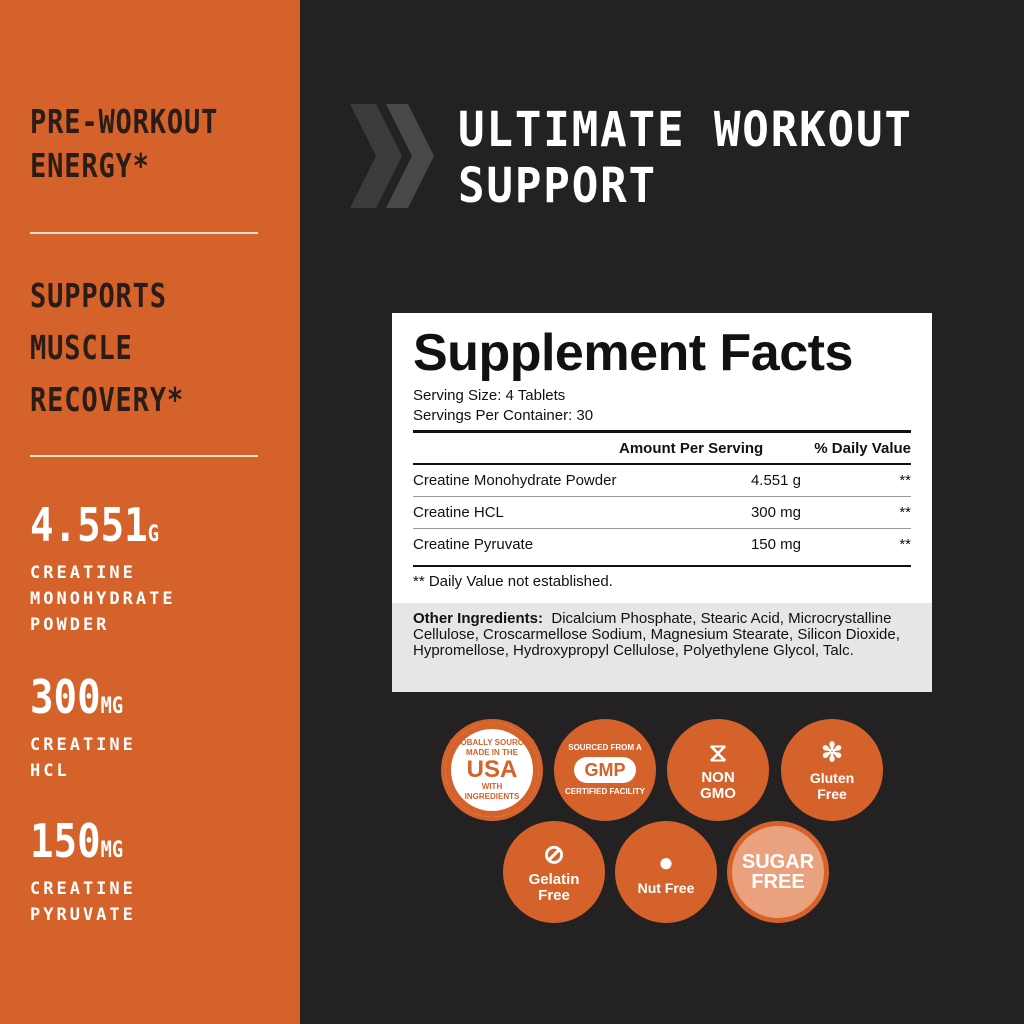 This screenshot has height=1024, width=1024. What do you see at coordinates (557, 186) in the screenshot?
I see `title-line: SUPPORT` at bounding box center [557, 186].